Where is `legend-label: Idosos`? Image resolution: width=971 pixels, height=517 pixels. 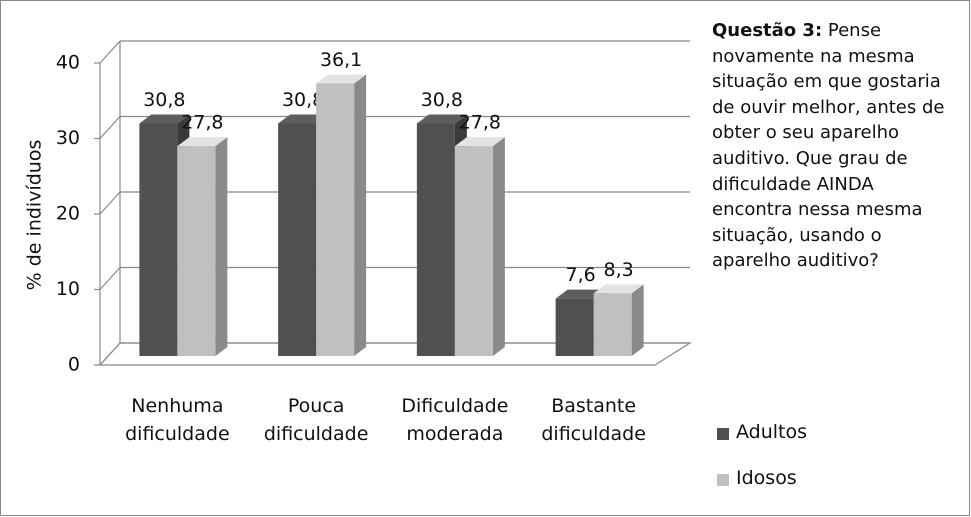 legend-label: Idosos is located at coordinates (766, 478).